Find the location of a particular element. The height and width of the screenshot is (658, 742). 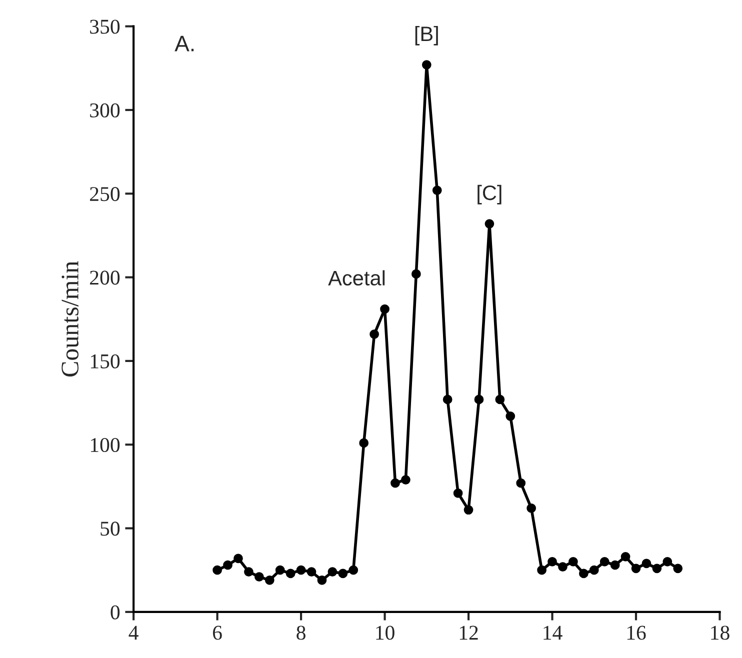

y-tick-label: 200 is located at coordinates (105, 277).